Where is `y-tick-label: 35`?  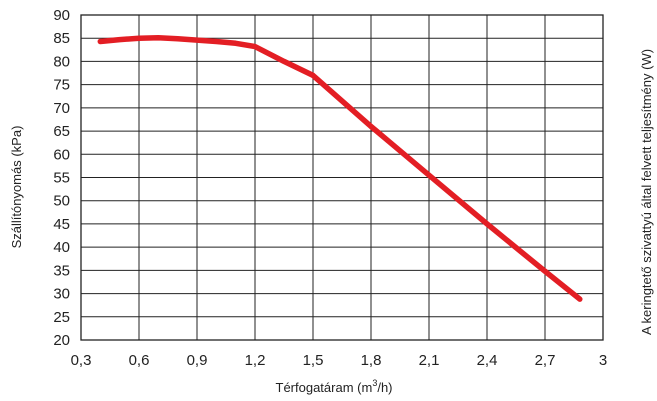
y-tick-label: 35 is located at coordinates (61, 270).